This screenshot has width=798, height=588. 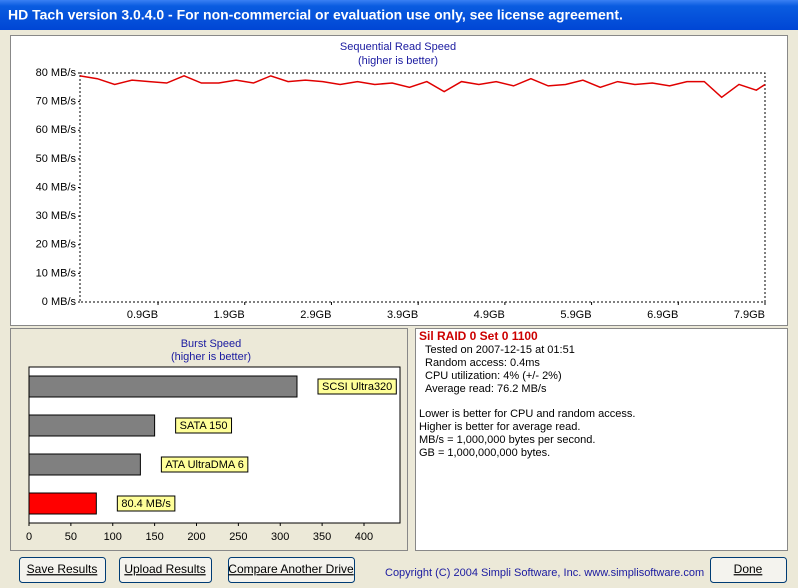 What do you see at coordinates (71, 537) in the screenshot?
I see `x-tick-label: 50` at bounding box center [71, 537].